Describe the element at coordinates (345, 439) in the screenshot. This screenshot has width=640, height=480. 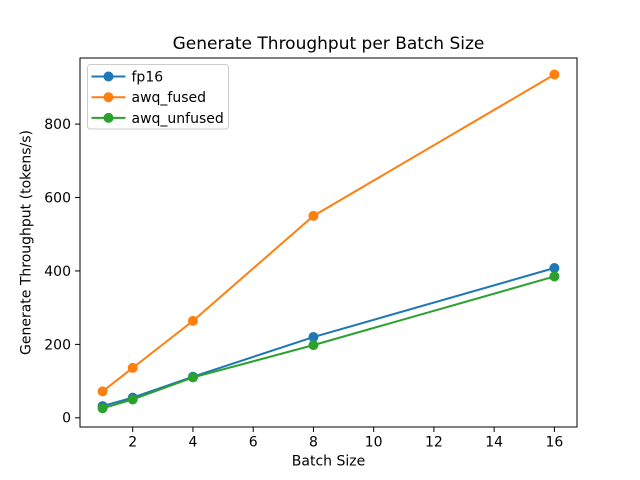
I see `x-axis-ticks: 2 4 6 8 10 12 14 16` at that location.